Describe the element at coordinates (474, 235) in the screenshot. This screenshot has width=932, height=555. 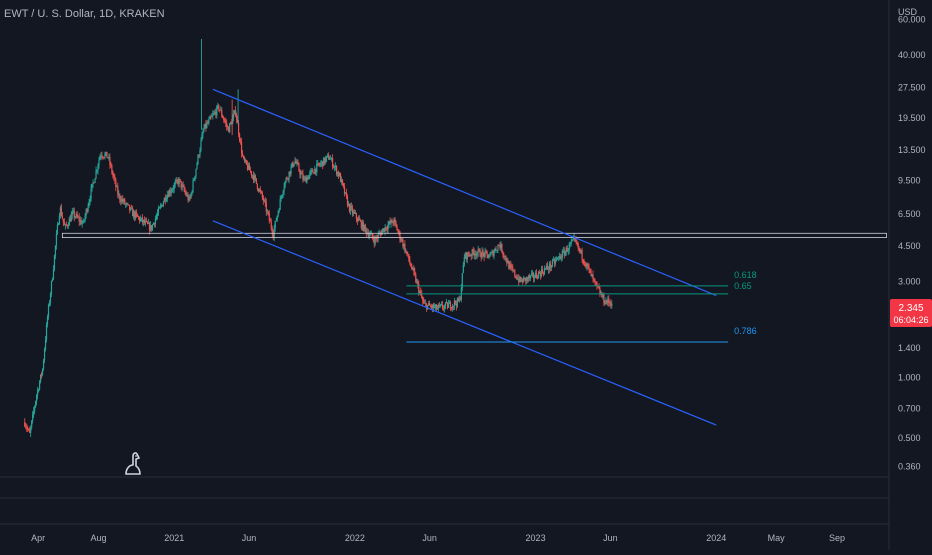
I see `resistance-zone-rect` at that location.